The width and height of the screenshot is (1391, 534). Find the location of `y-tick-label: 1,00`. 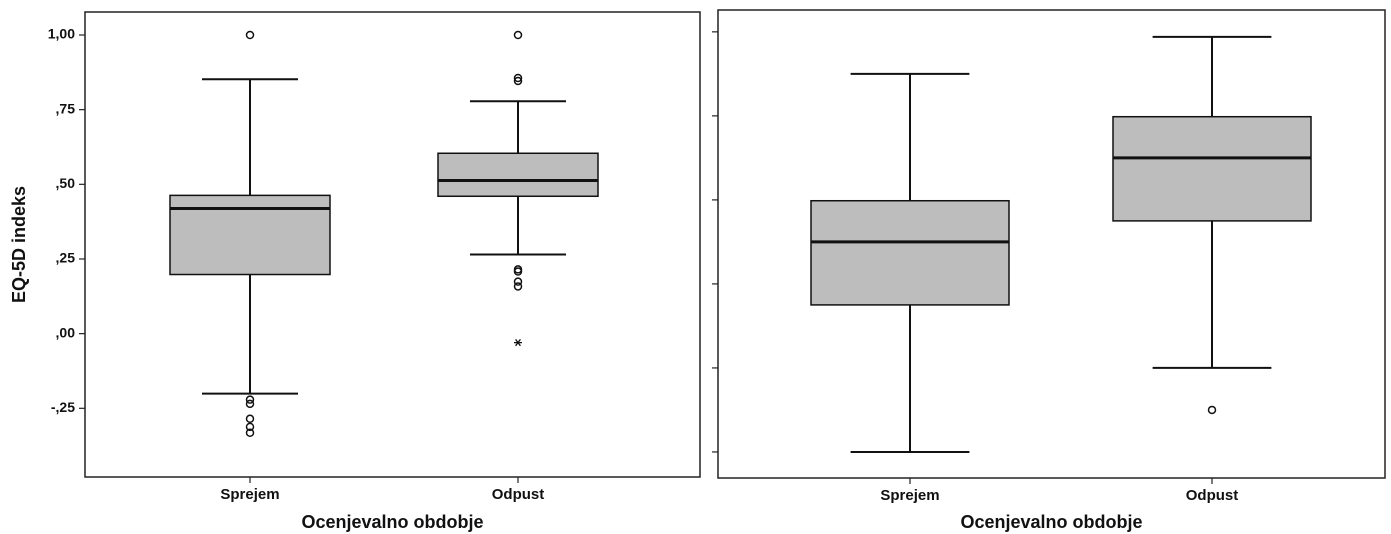

y-tick-label: 1,00 is located at coordinates (61, 34).